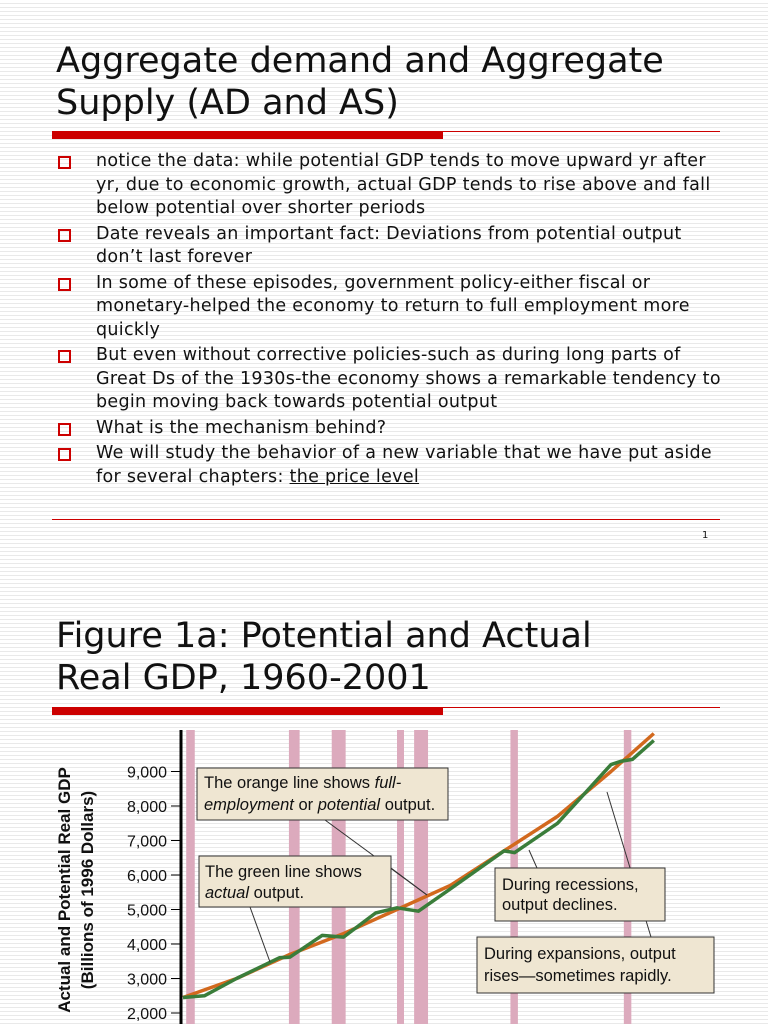  What do you see at coordinates (64, 890) in the screenshot?
I see `y-axis-label-line1: Actual and Potential Real GDP` at bounding box center [64, 890].